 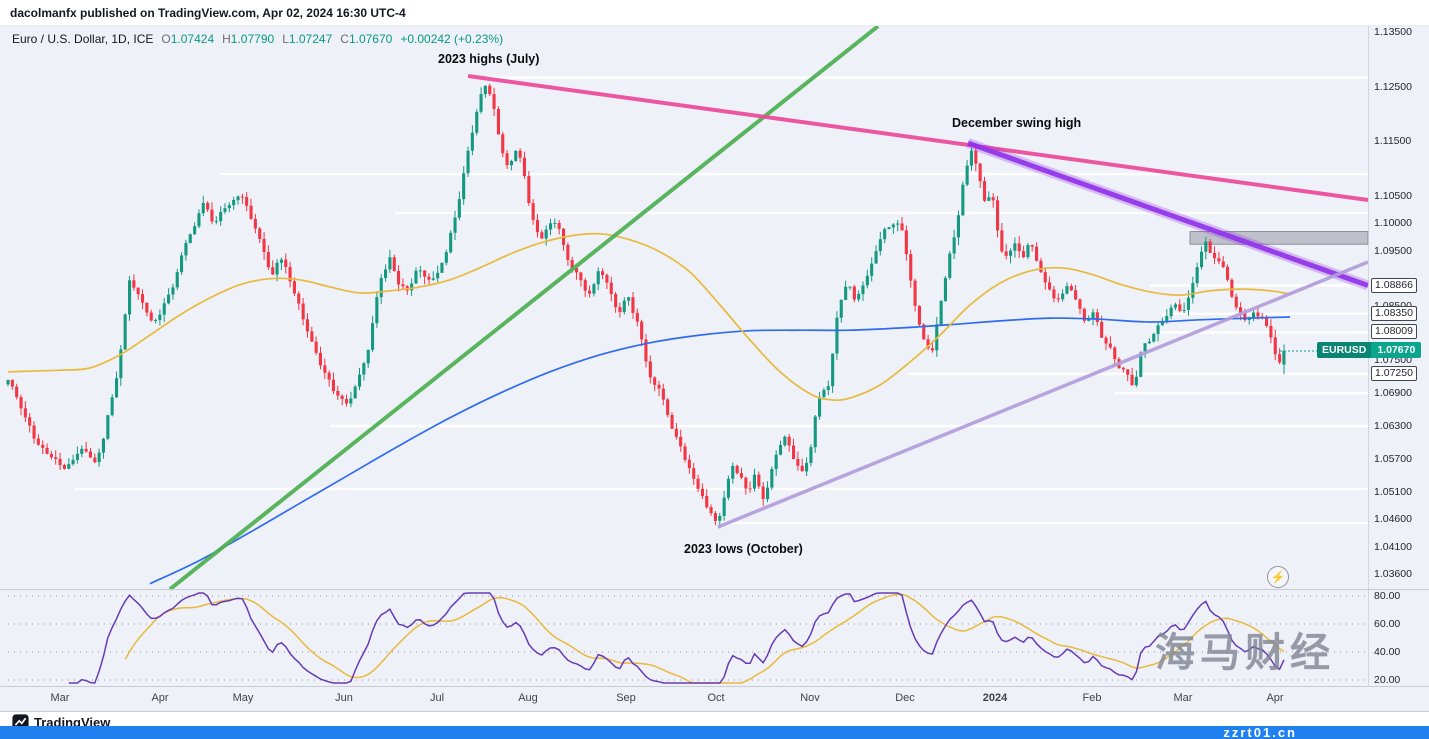 What do you see at coordinates (252, 39) in the screenshot?
I see `high-value: 1.07790` at bounding box center [252, 39].